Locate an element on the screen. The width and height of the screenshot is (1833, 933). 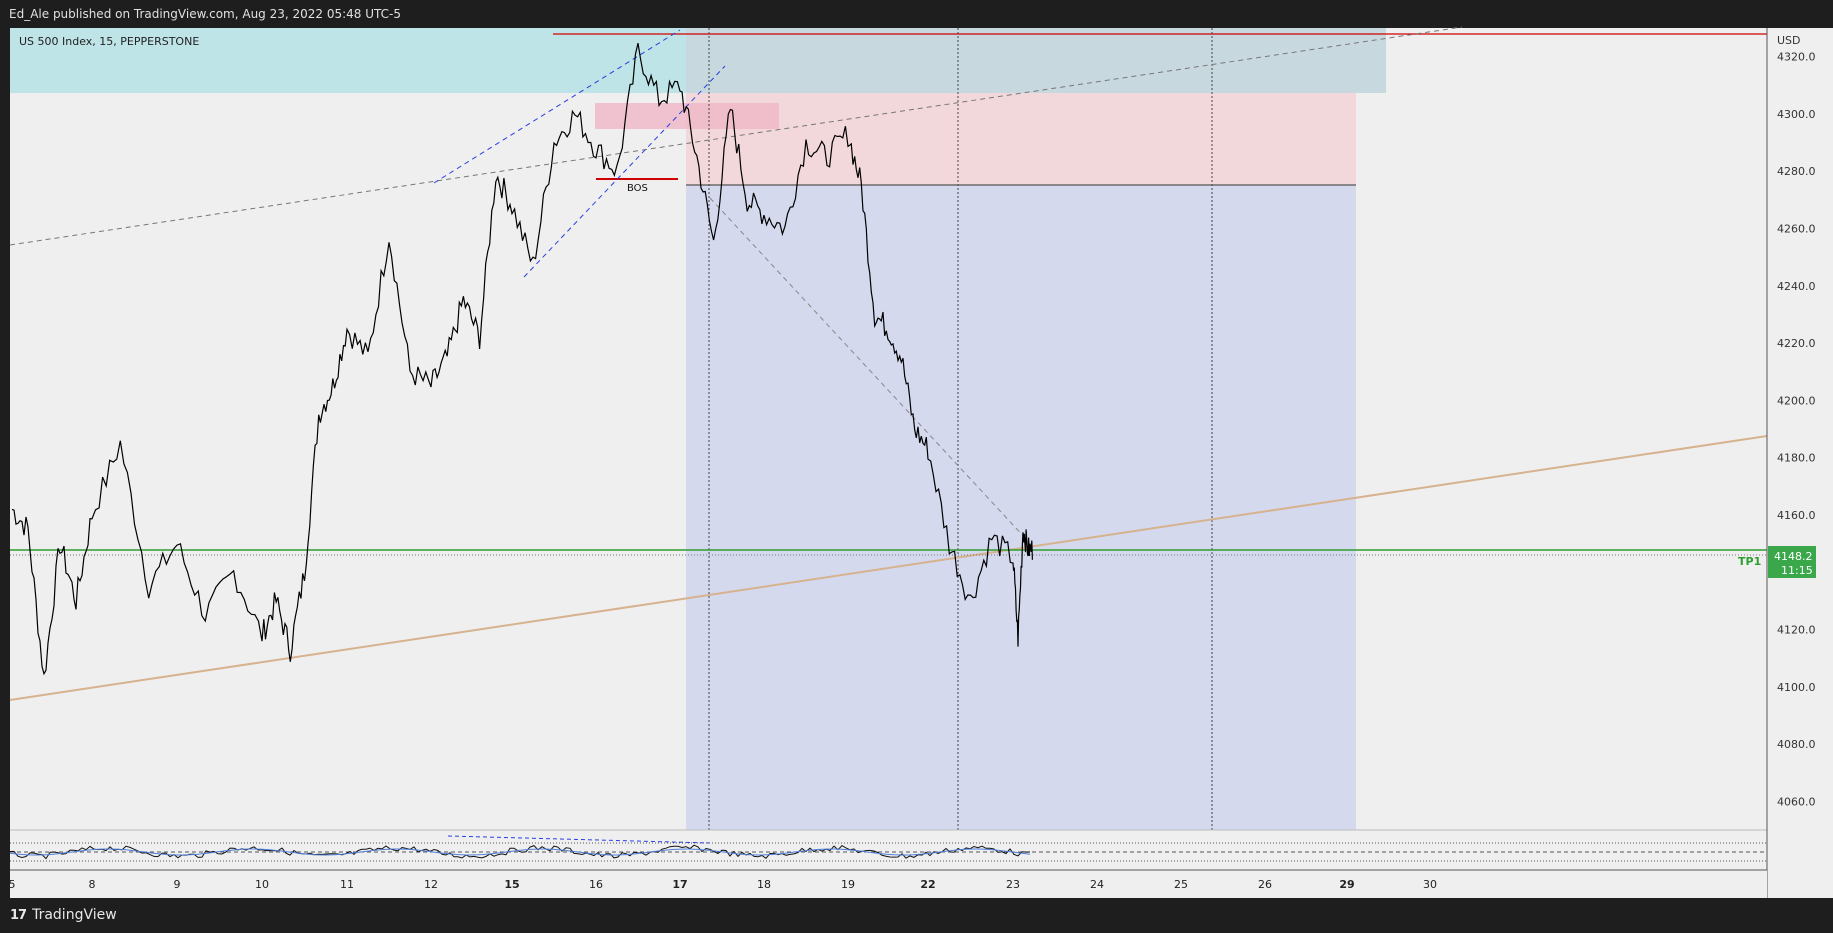
y-tick-7: 4180.0 is located at coordinates (1796, 458).